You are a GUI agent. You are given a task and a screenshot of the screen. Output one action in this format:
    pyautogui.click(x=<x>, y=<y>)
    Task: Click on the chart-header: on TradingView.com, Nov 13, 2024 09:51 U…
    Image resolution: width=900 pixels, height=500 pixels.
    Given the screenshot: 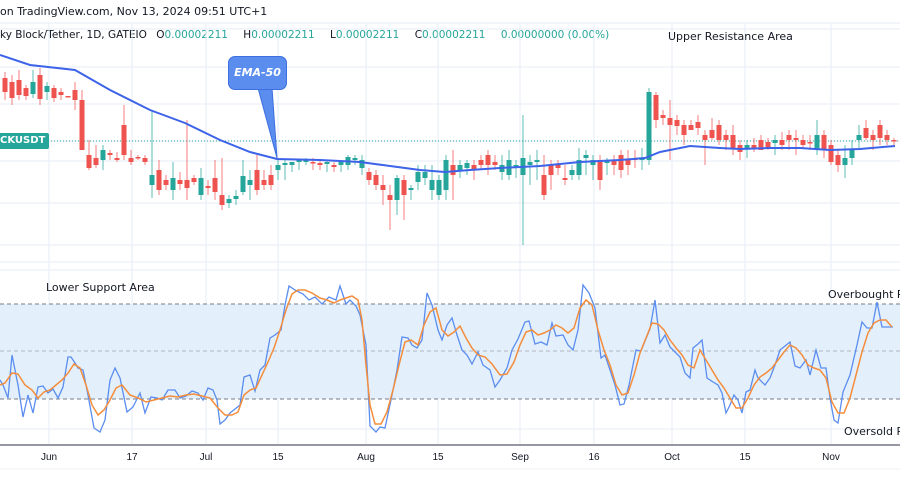 What is the action you would take?
    pyautogui.click(x=134, y=11)
    